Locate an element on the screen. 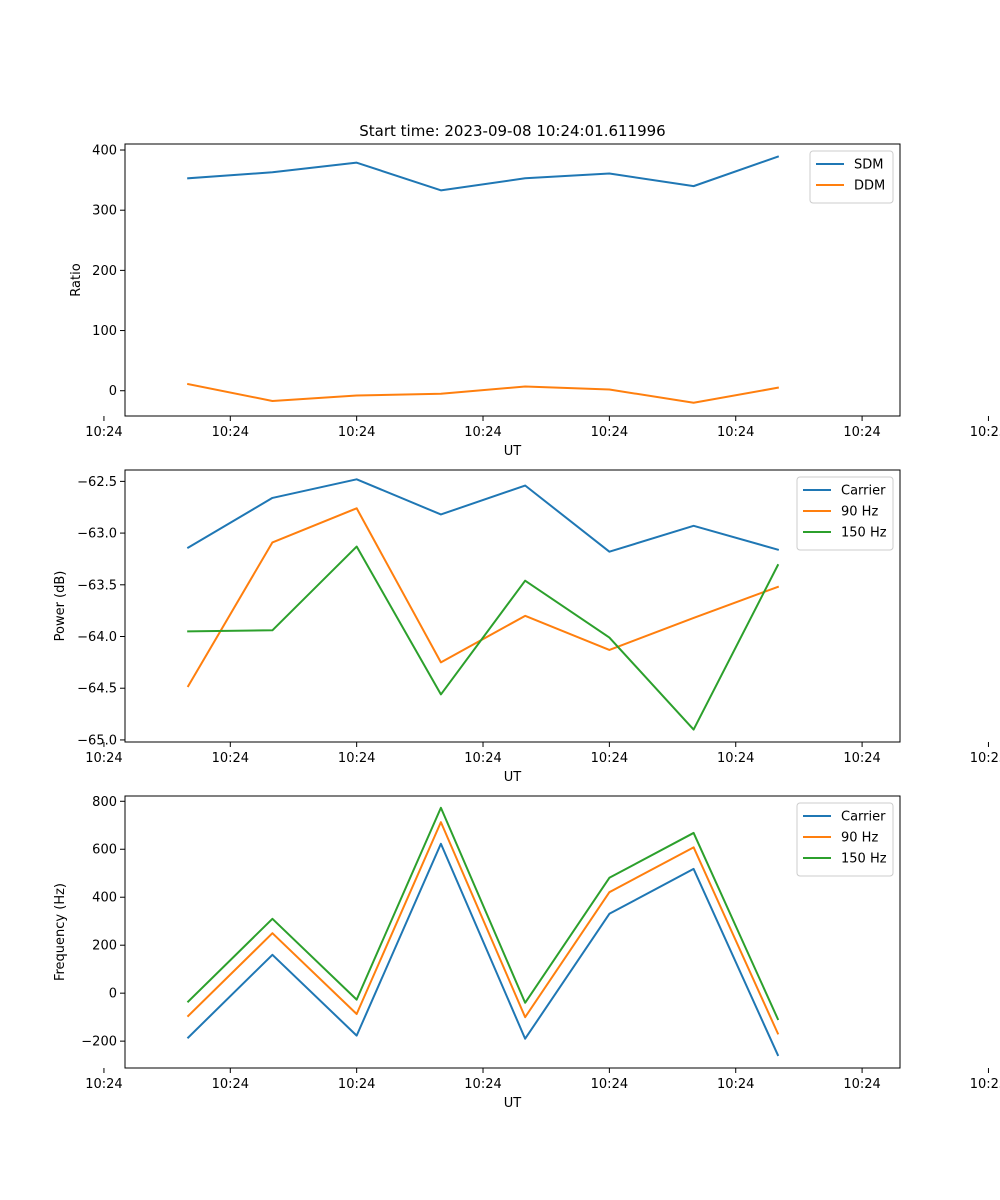  legend-label: DDM is located at coordinates (869, 186).